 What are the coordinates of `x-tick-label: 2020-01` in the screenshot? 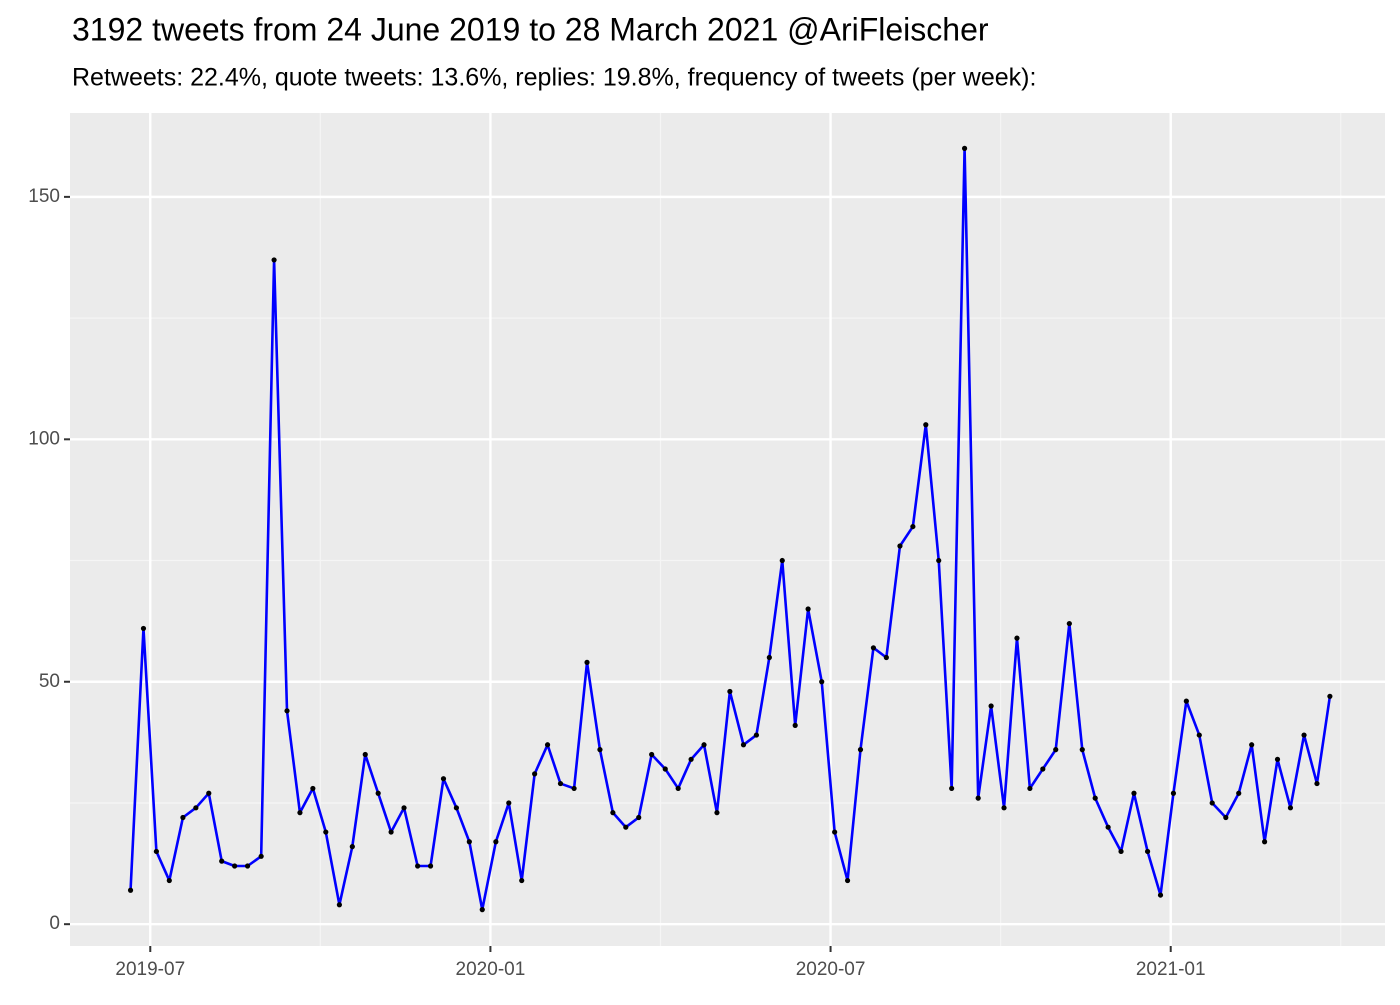 It's located at (491, 969).